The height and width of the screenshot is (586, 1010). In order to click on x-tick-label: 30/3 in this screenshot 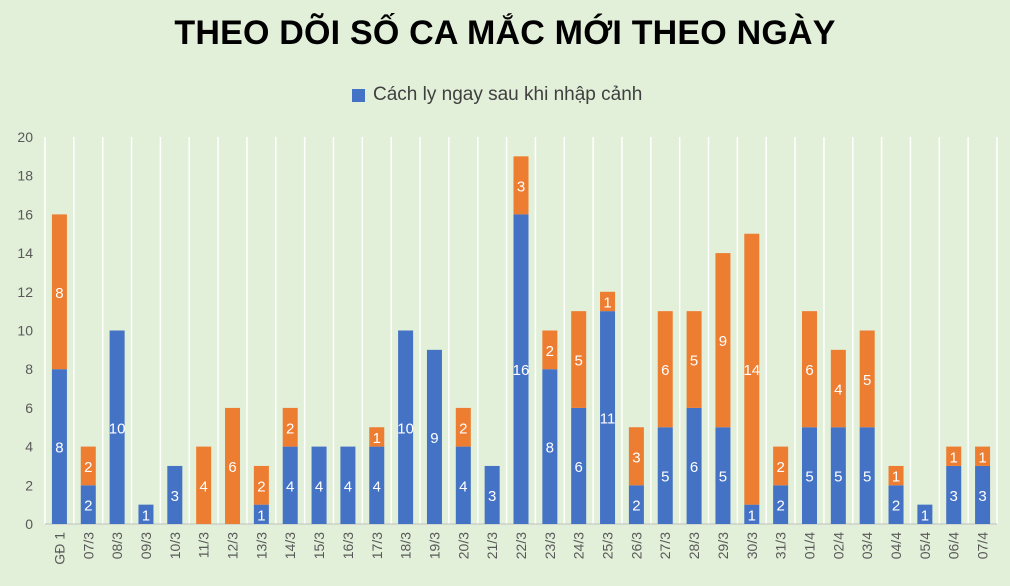, I will do `click(752, 545)`.